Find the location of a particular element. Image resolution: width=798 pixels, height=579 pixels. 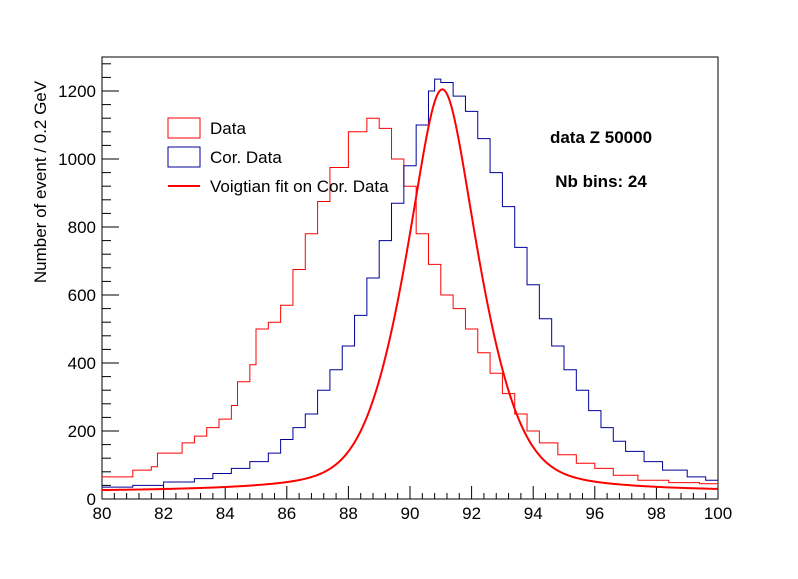

y-tick-label: 800 is located at coordinates (82, 227).